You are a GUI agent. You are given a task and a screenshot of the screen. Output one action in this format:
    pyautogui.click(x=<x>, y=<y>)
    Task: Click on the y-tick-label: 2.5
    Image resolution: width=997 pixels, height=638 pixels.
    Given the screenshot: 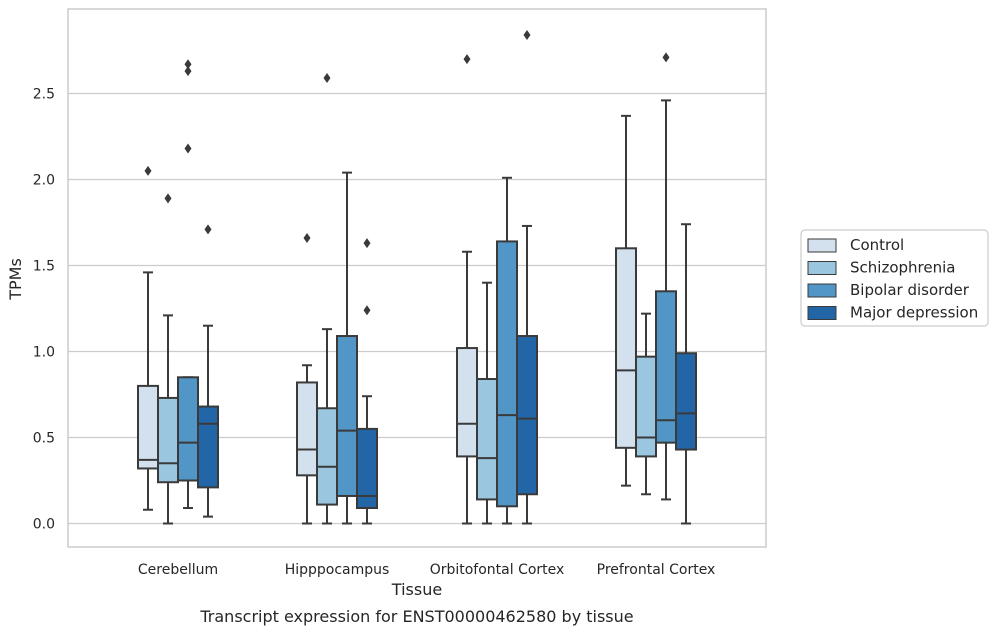 What is the action you would take?
    pyautogui.click(x=44, y=95)
    